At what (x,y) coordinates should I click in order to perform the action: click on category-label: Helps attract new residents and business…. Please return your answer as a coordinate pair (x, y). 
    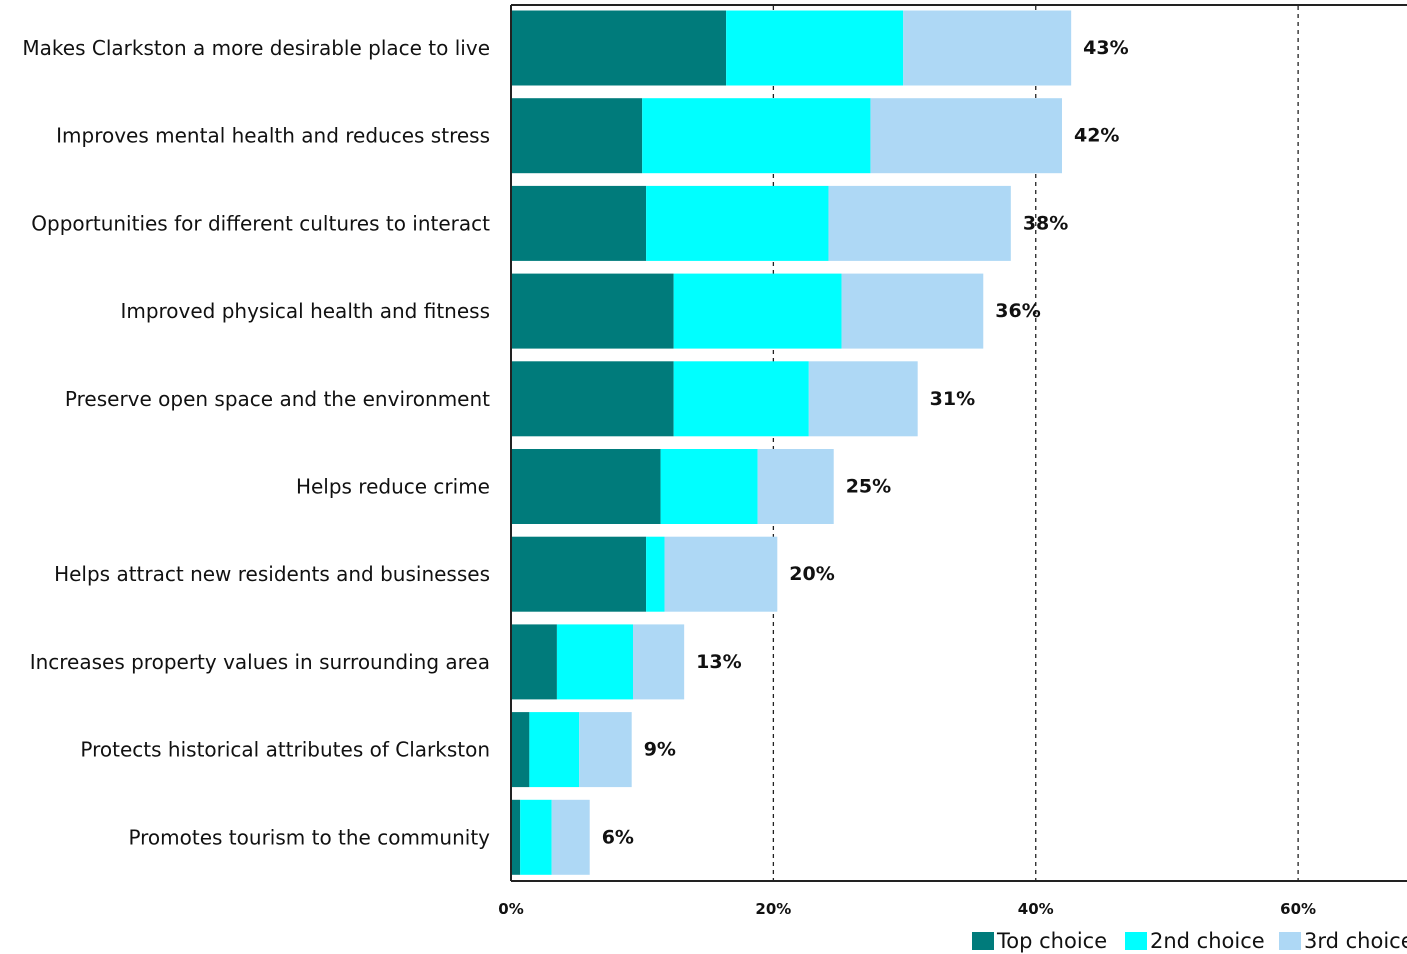
    Looking at the image, I should click on (272, 574).